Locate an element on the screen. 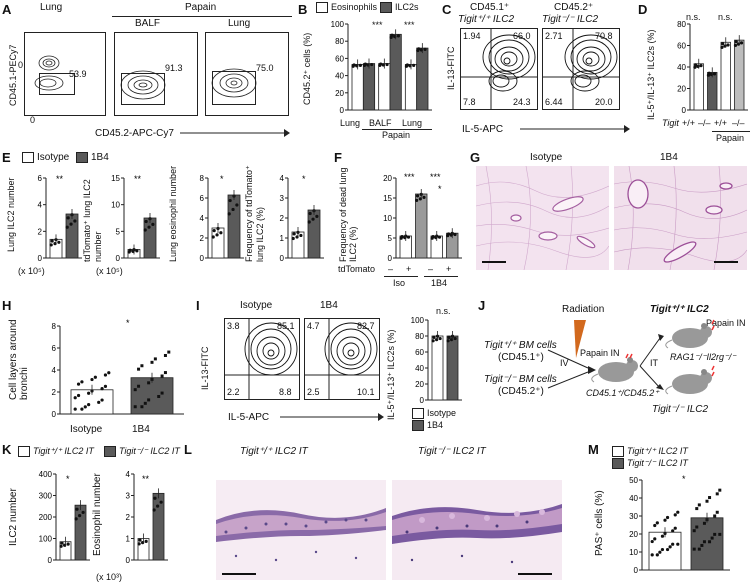 The image size is (753, 586). quad-value: 82.7 is located at coordinates (366, 326).